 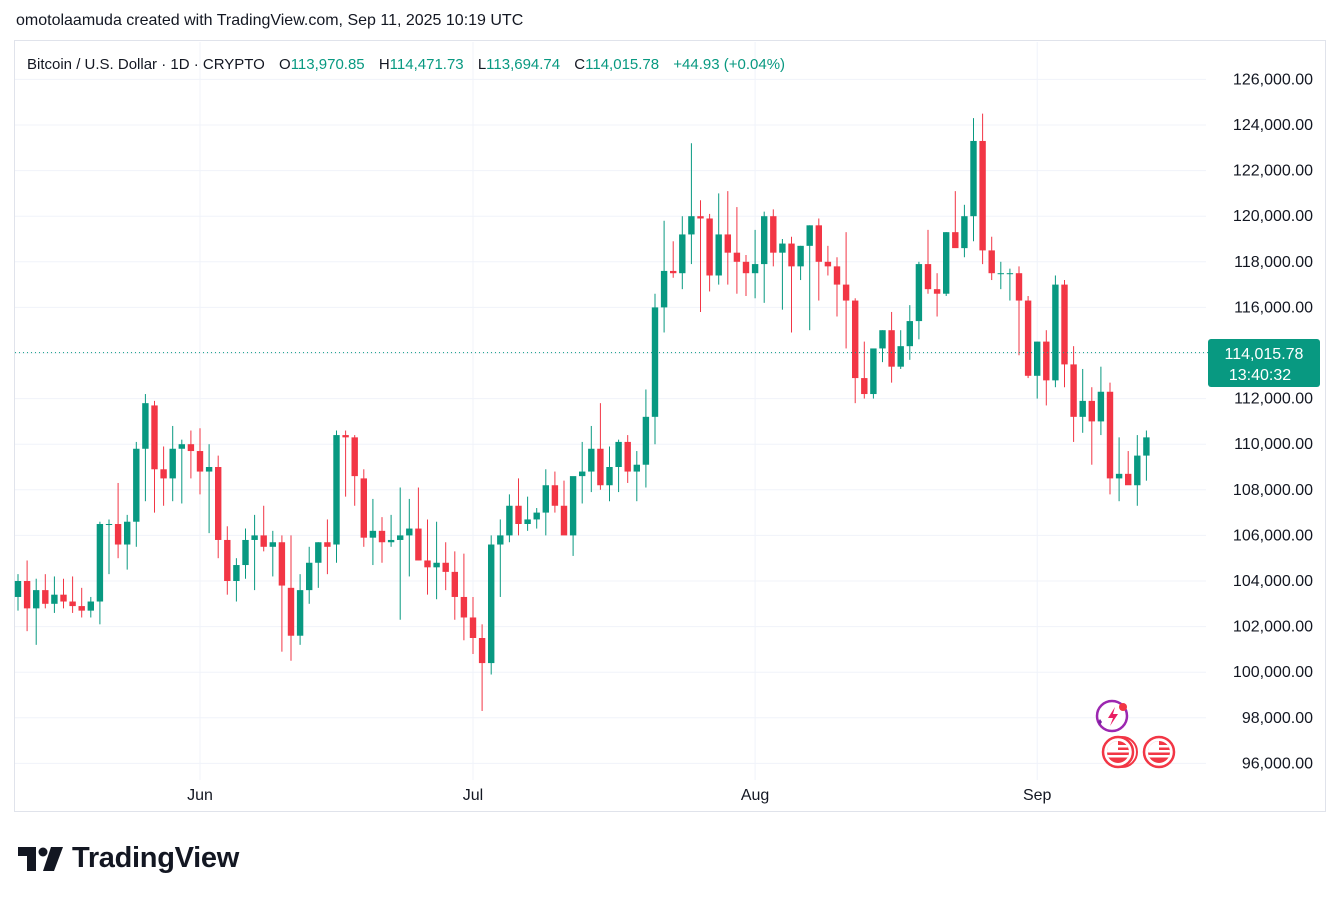 What do you see at coordinates (1112, 716) in the screenshot?
I see `news-event-icon` at bounding box center [1112, 716].